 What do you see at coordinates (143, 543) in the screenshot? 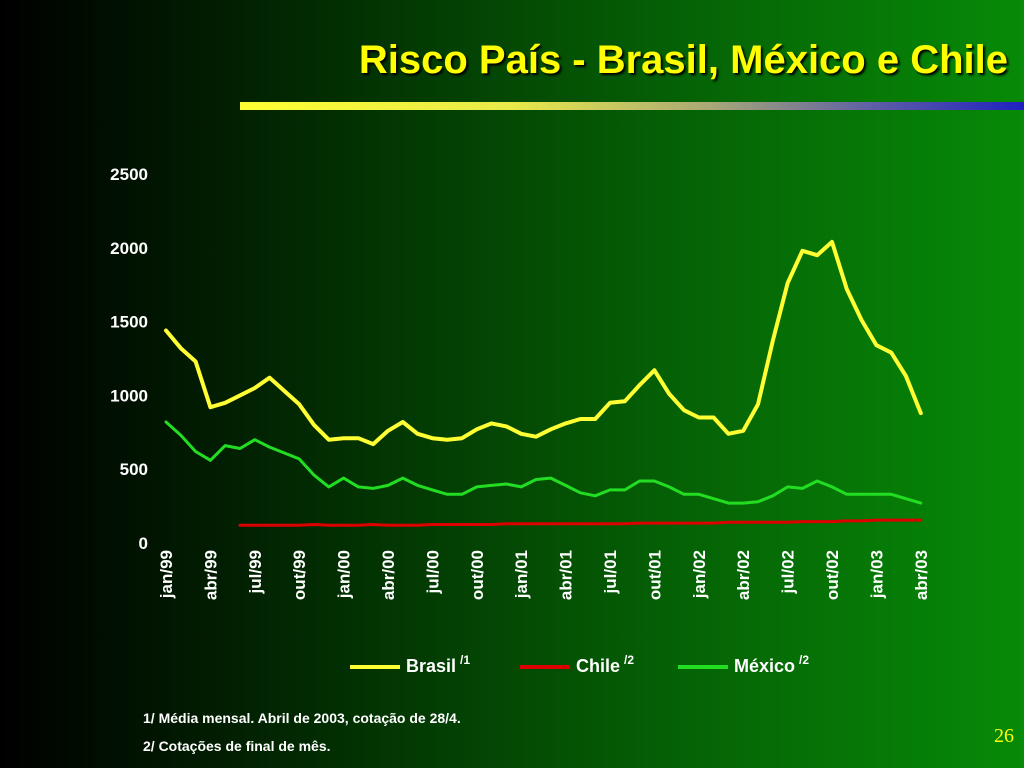
I see `y-tick-label: 0` at bounding box center [143, 543].